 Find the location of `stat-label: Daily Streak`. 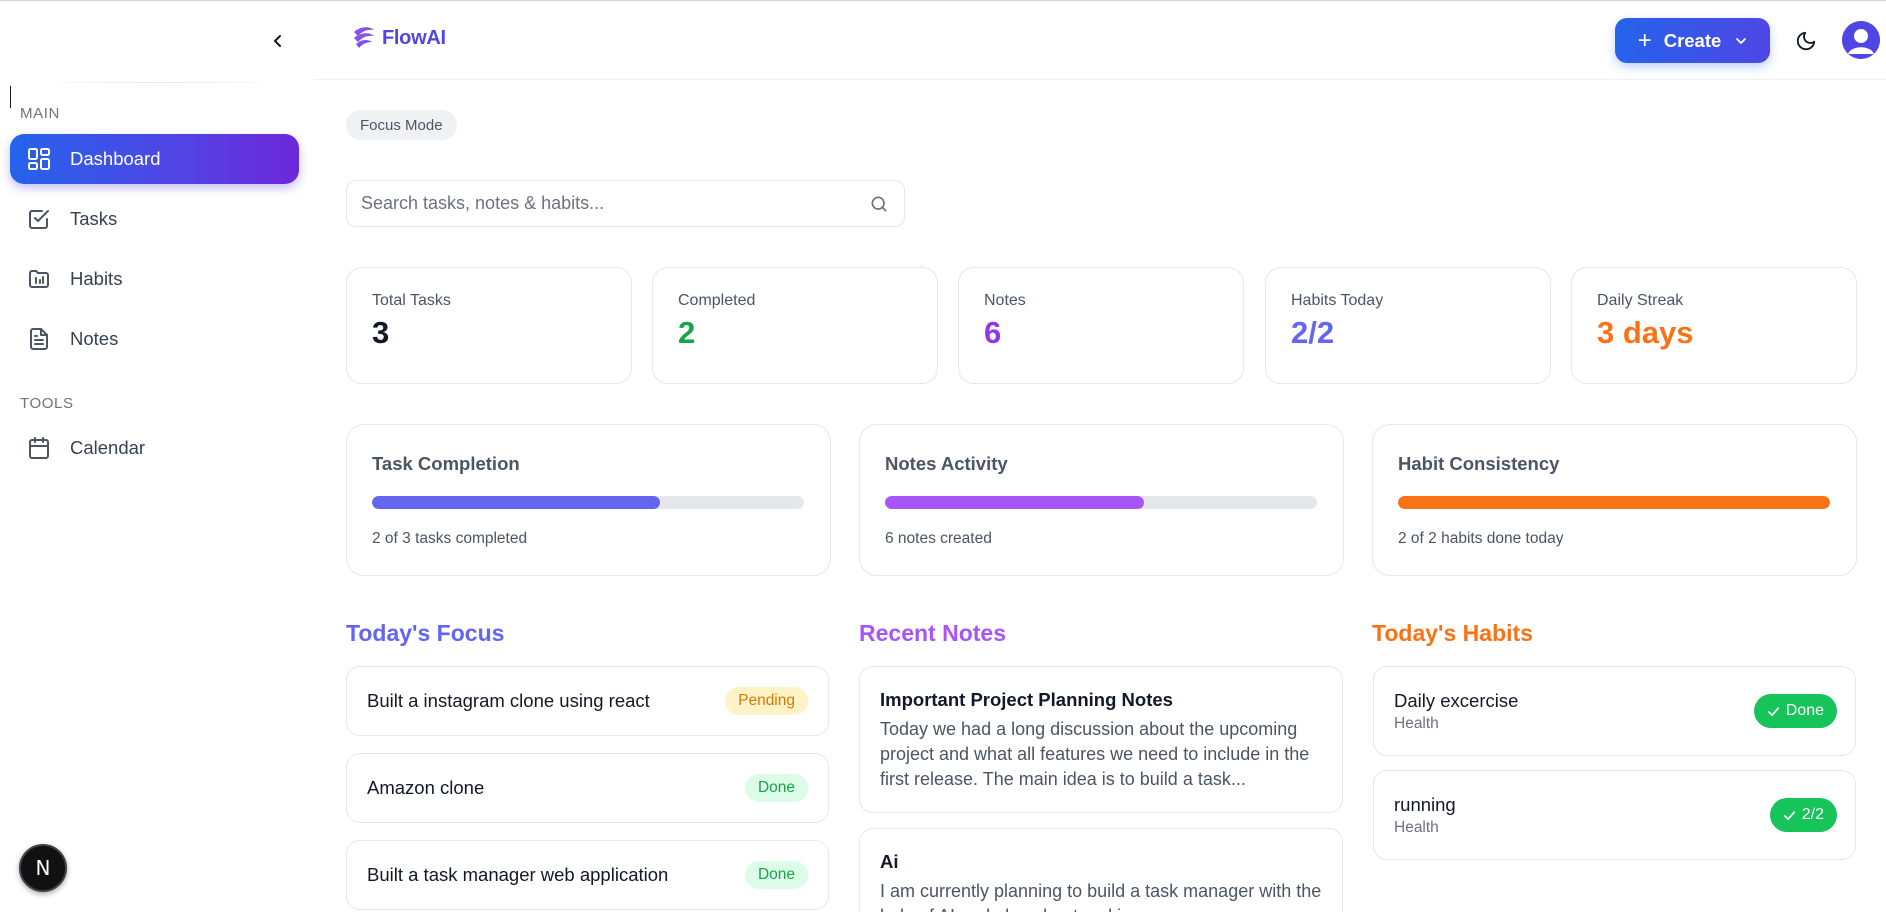

stat-label: Daily Streak is located at coordinates (1640, 300).